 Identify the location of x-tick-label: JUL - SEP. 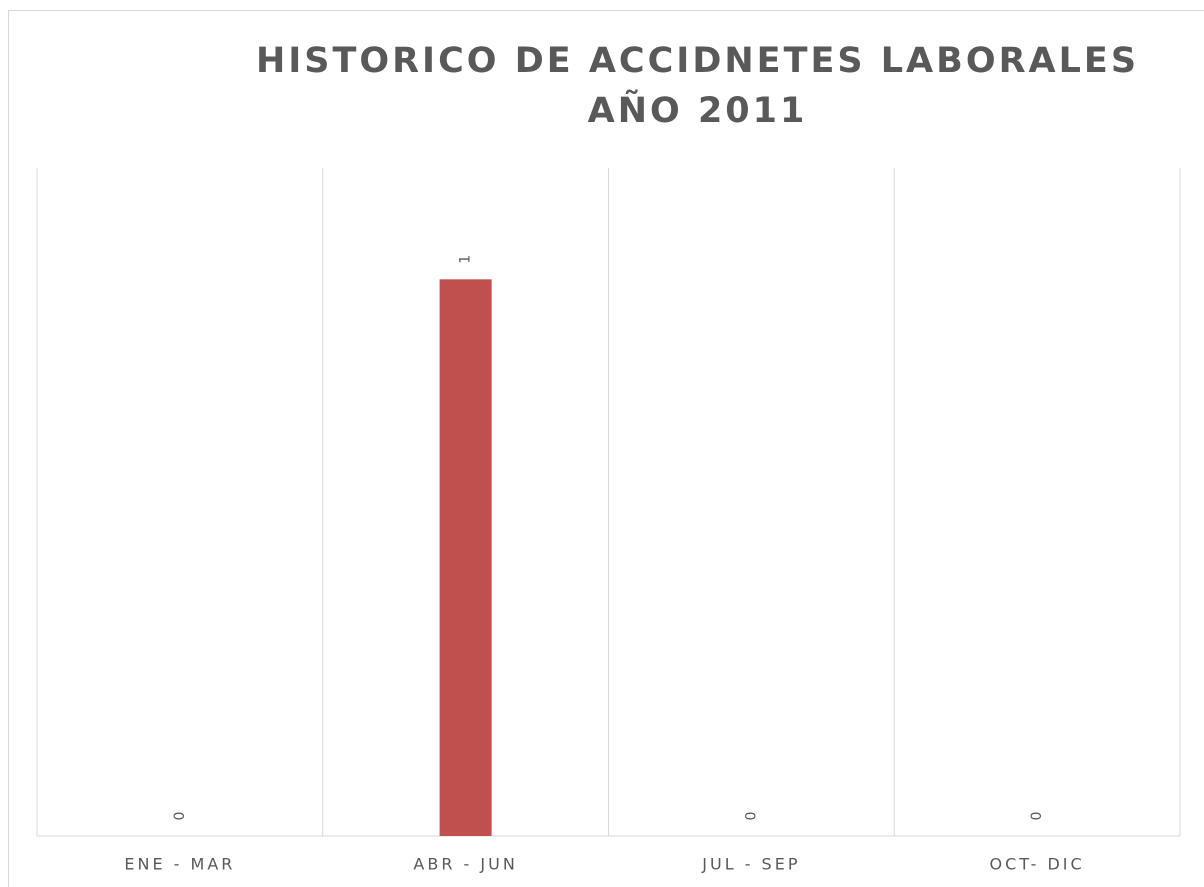
(750, 864).